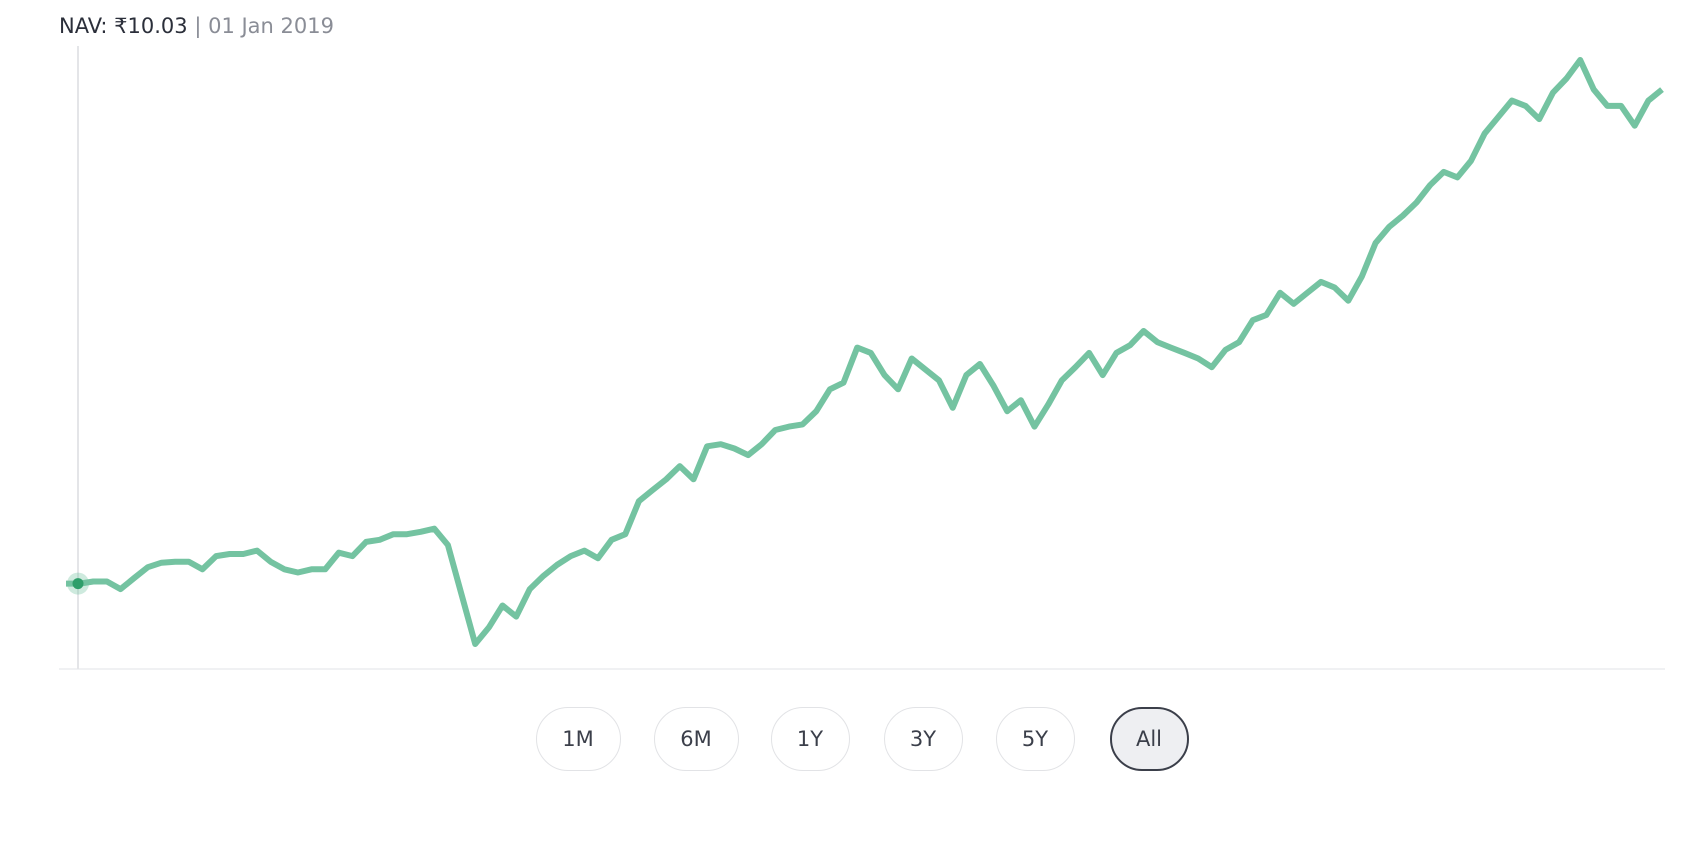  What do you see at coordinates (578, 739) in the screenshot?
I see `range-button: 1M` at bounding box center [578, 739].